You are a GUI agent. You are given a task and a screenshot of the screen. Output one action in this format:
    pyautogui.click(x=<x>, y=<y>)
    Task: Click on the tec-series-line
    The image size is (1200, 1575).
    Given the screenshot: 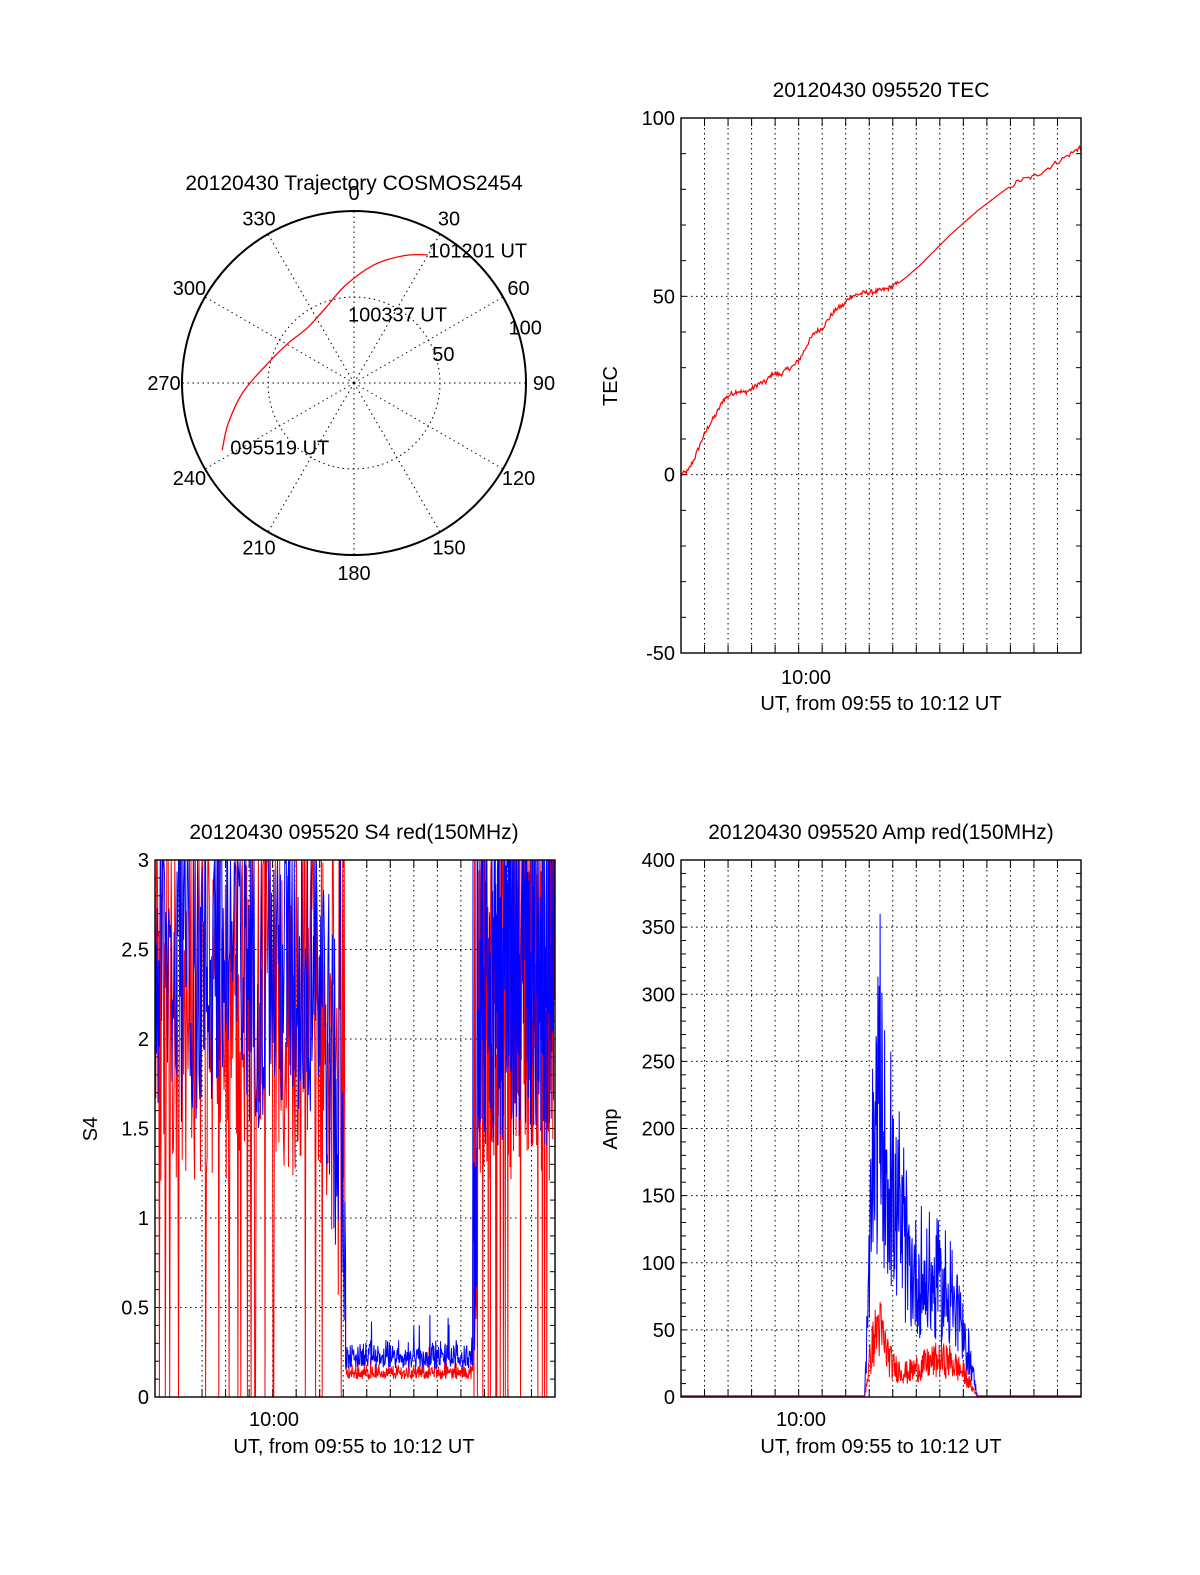 What is the action you would take?
    pyautogui.click(x=881, y=310)
    